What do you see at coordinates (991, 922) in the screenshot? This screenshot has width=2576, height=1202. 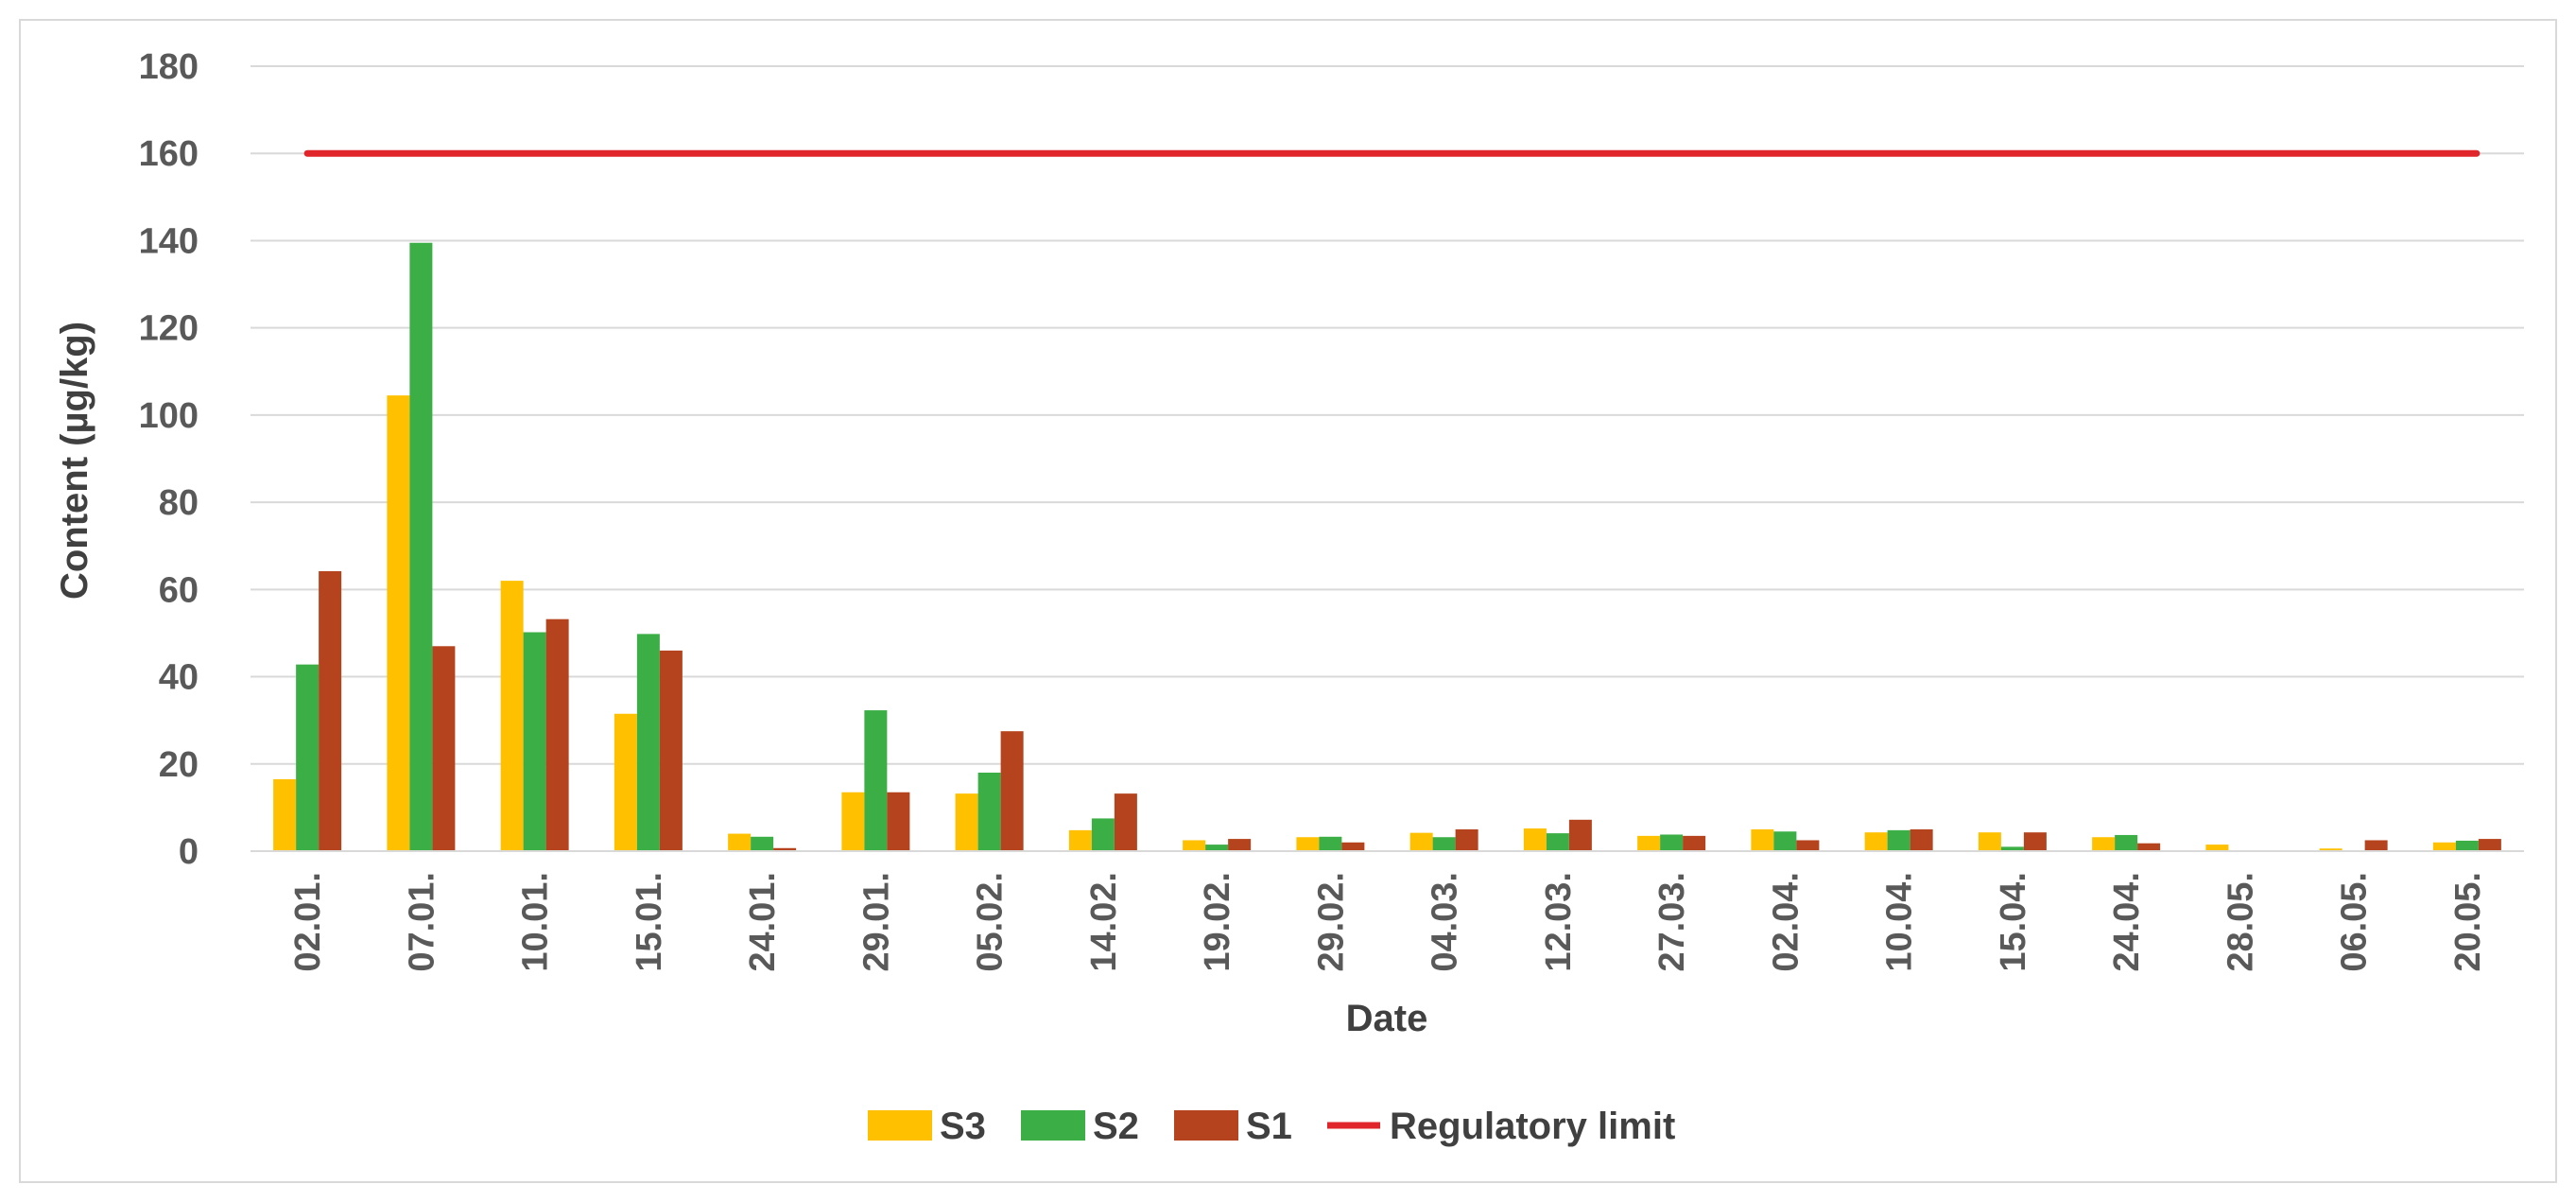 I see `x-tick-label: 05.02.` at bounding box center [991, 922].